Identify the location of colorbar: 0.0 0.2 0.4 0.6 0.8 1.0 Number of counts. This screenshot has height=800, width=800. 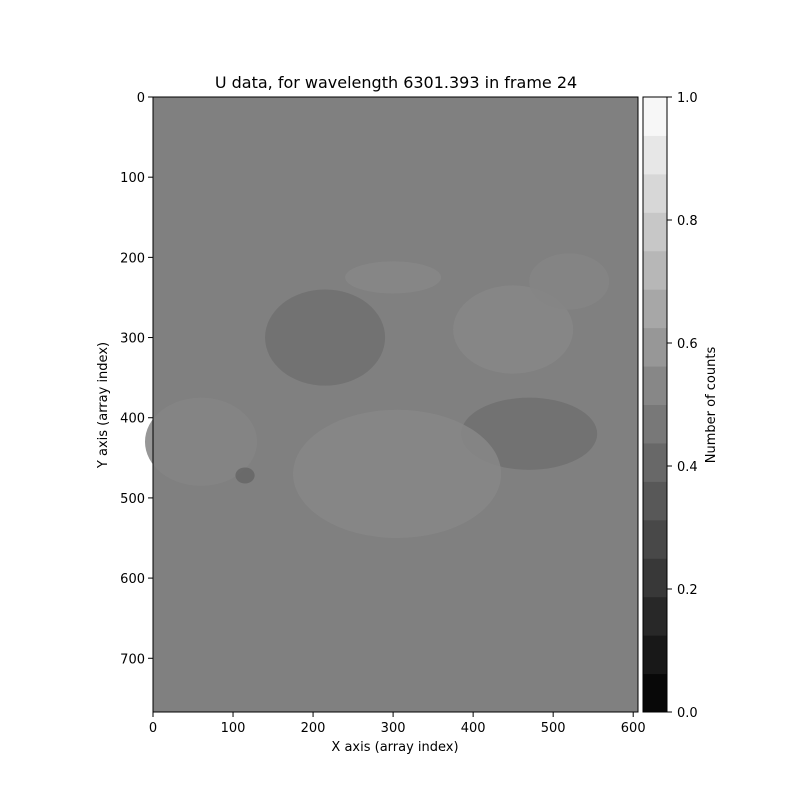
(680, 406).